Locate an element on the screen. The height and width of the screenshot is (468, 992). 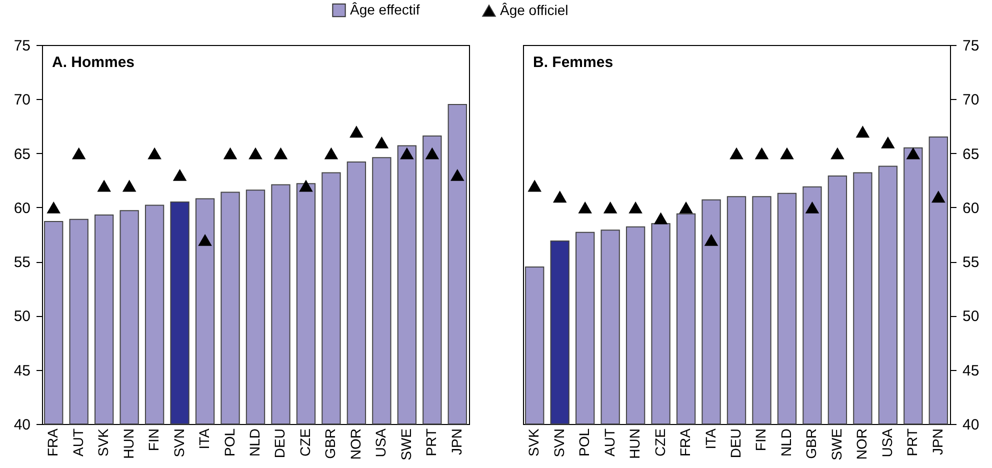
y2-tick-label: 70 is located at coordinates (971, 100).